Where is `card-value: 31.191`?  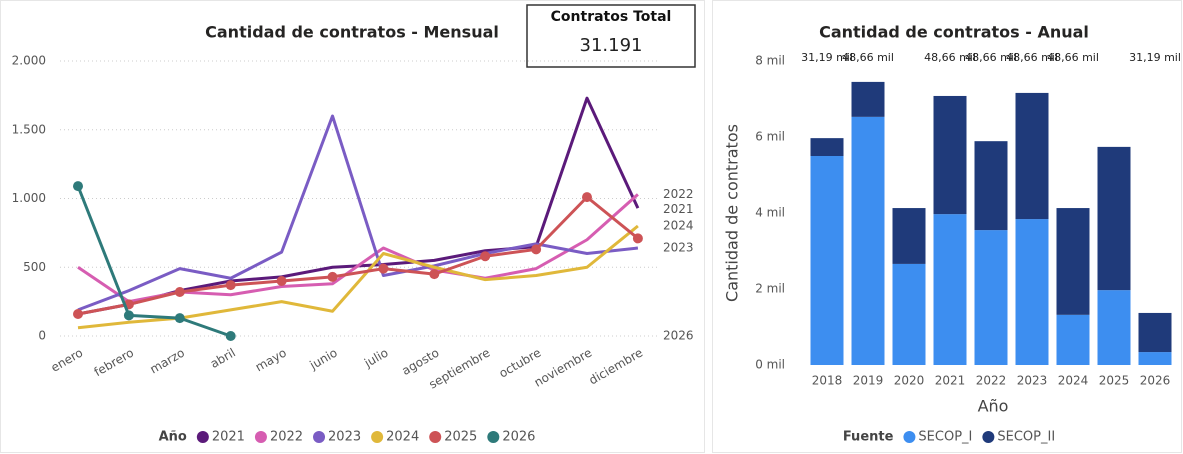
card-value: 31.191 is located at coordinates (611, 45).